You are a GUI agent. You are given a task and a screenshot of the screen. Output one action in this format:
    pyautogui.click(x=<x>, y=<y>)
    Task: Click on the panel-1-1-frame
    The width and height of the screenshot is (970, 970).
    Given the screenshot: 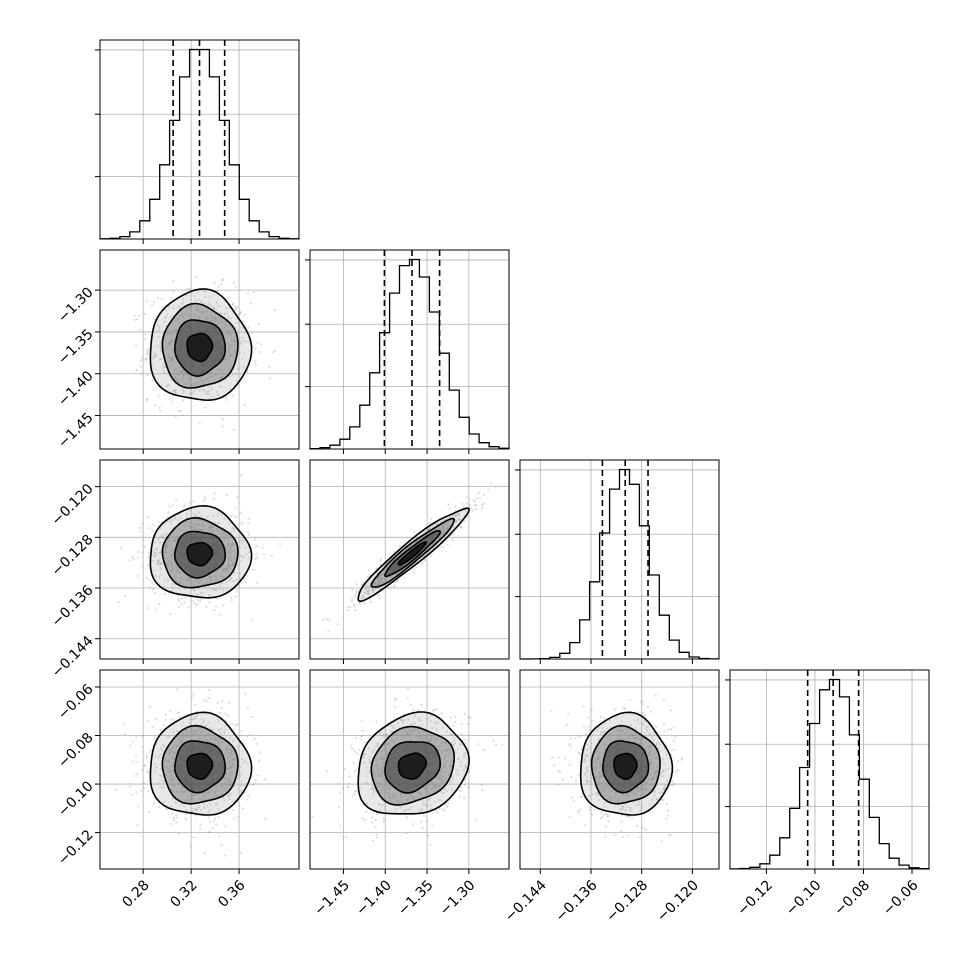 What is the action you would take?
    pyautogui.click(x=409, y=349)
    